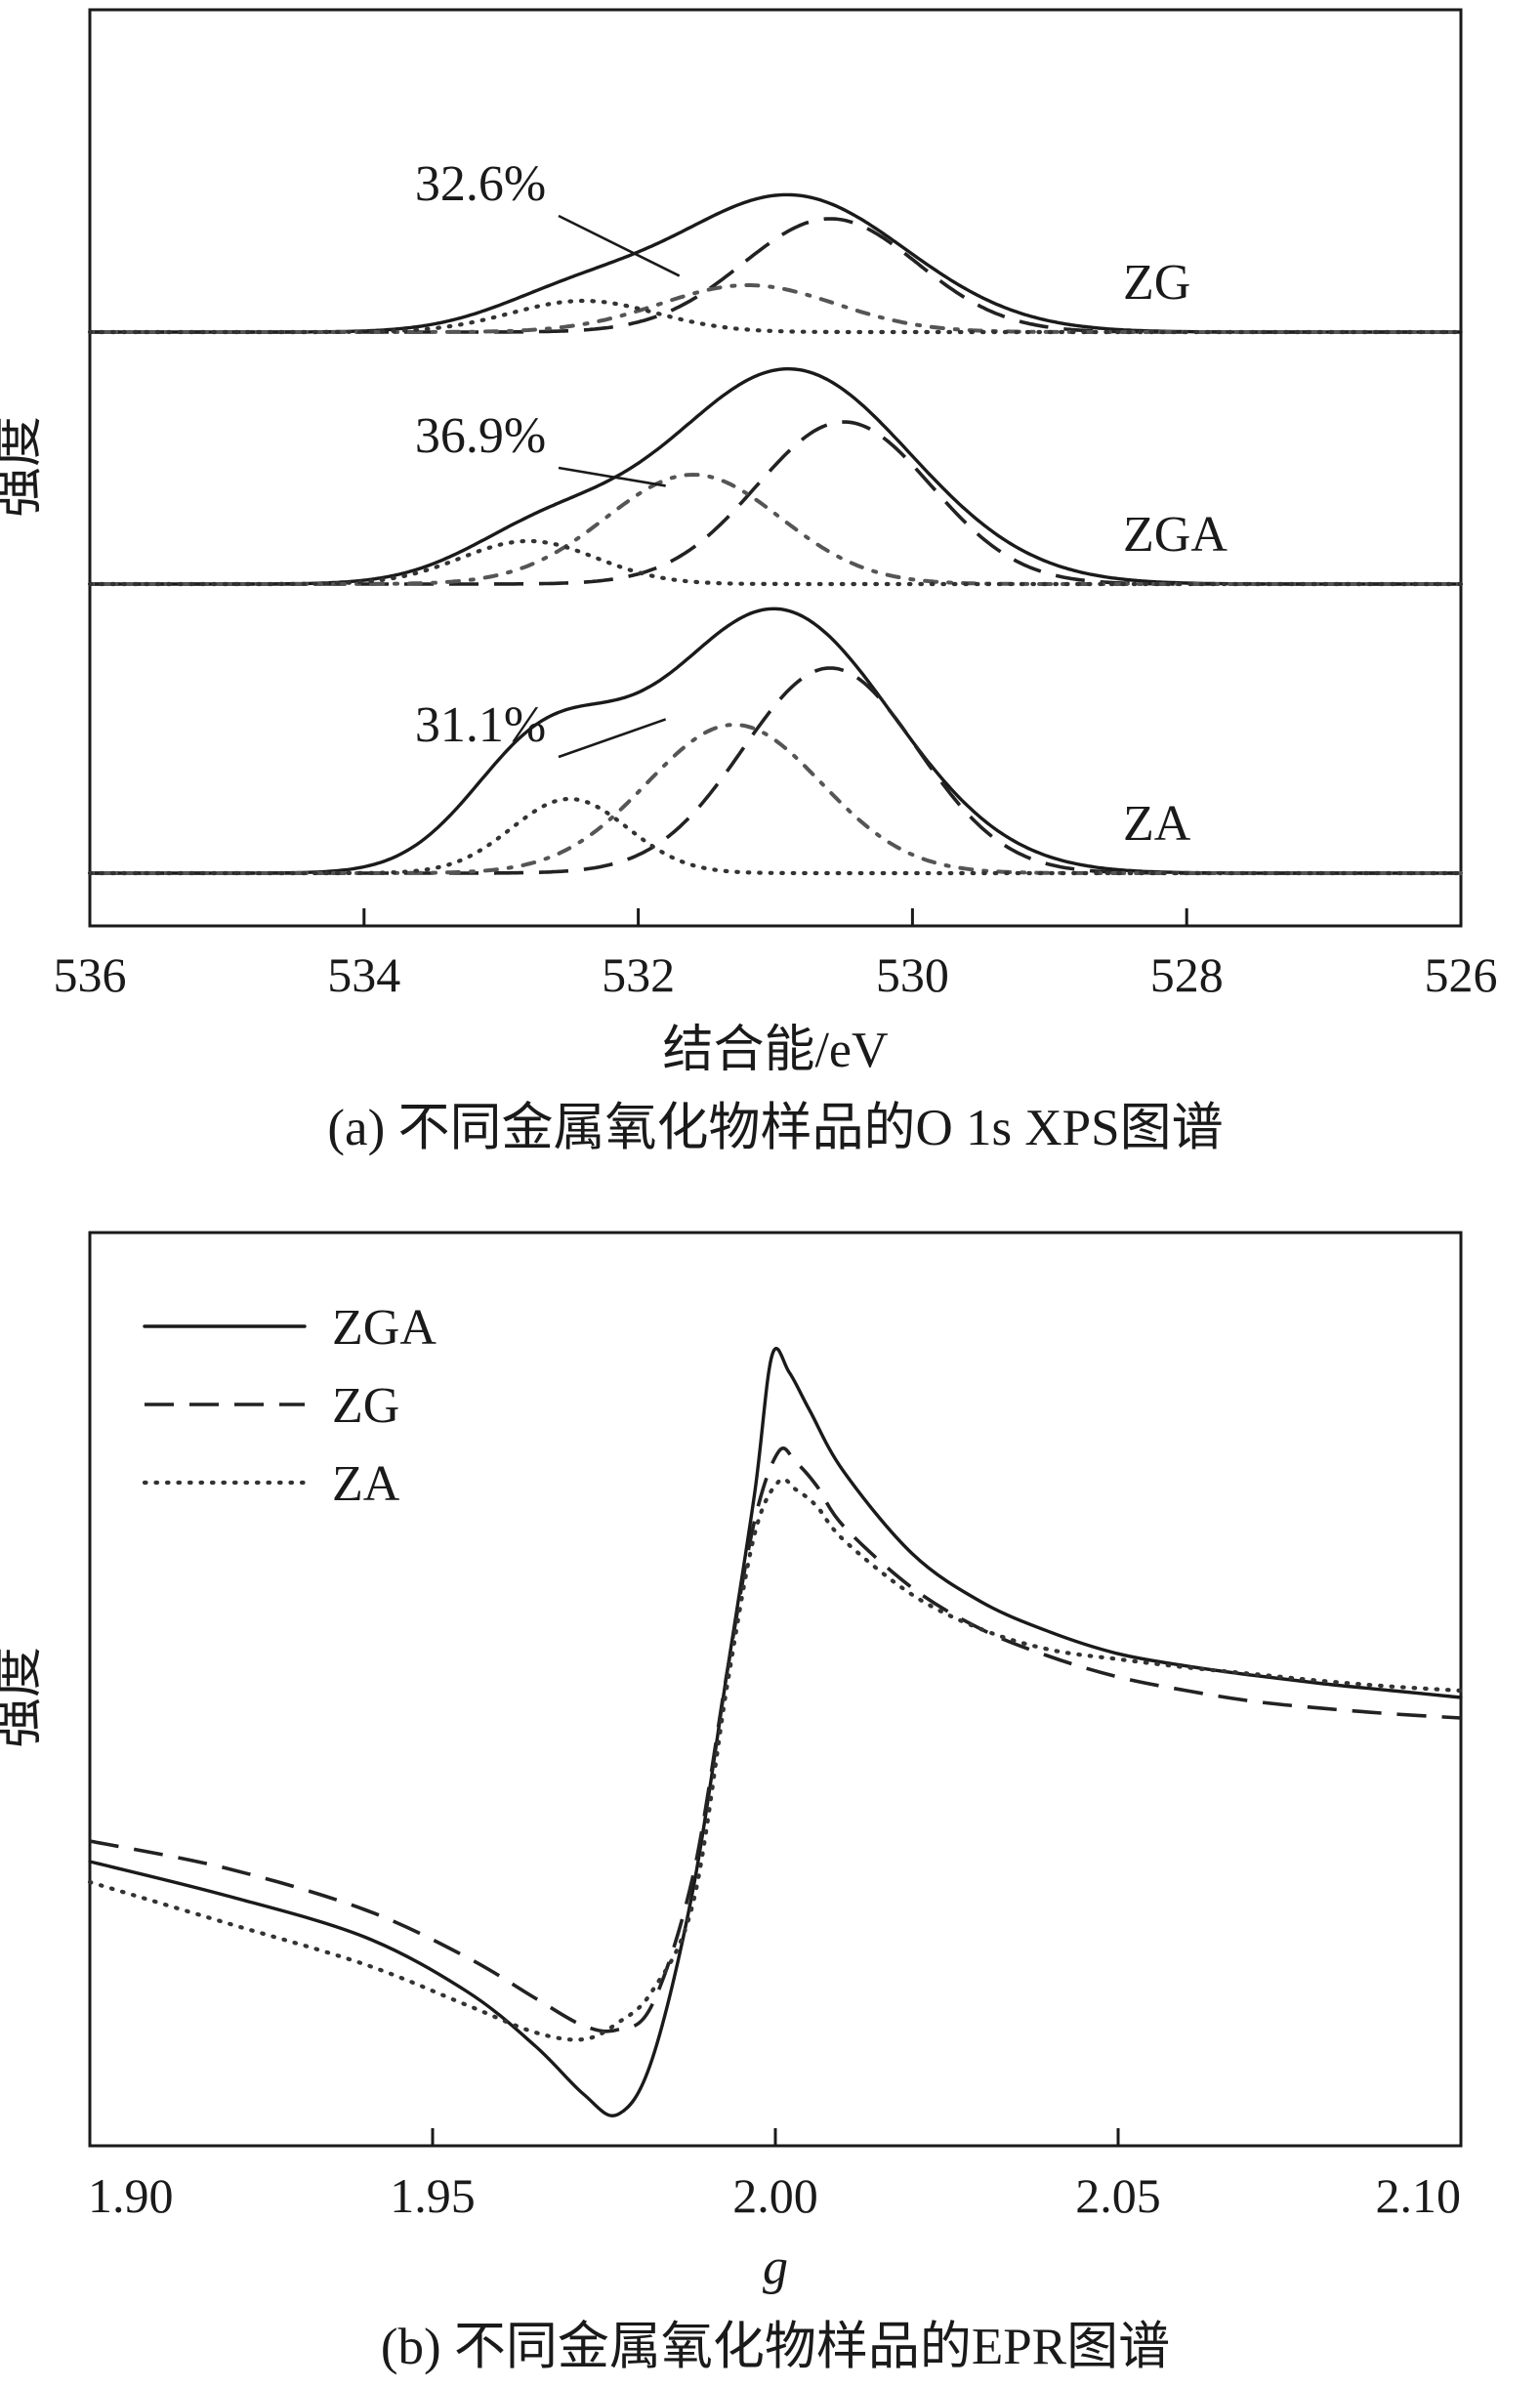 The height and width of the screenshot is (2388, 1540). Describe the element at coordinates (1156, 283) in the screenshot. I see `xps-series-label: ZG` at that location.